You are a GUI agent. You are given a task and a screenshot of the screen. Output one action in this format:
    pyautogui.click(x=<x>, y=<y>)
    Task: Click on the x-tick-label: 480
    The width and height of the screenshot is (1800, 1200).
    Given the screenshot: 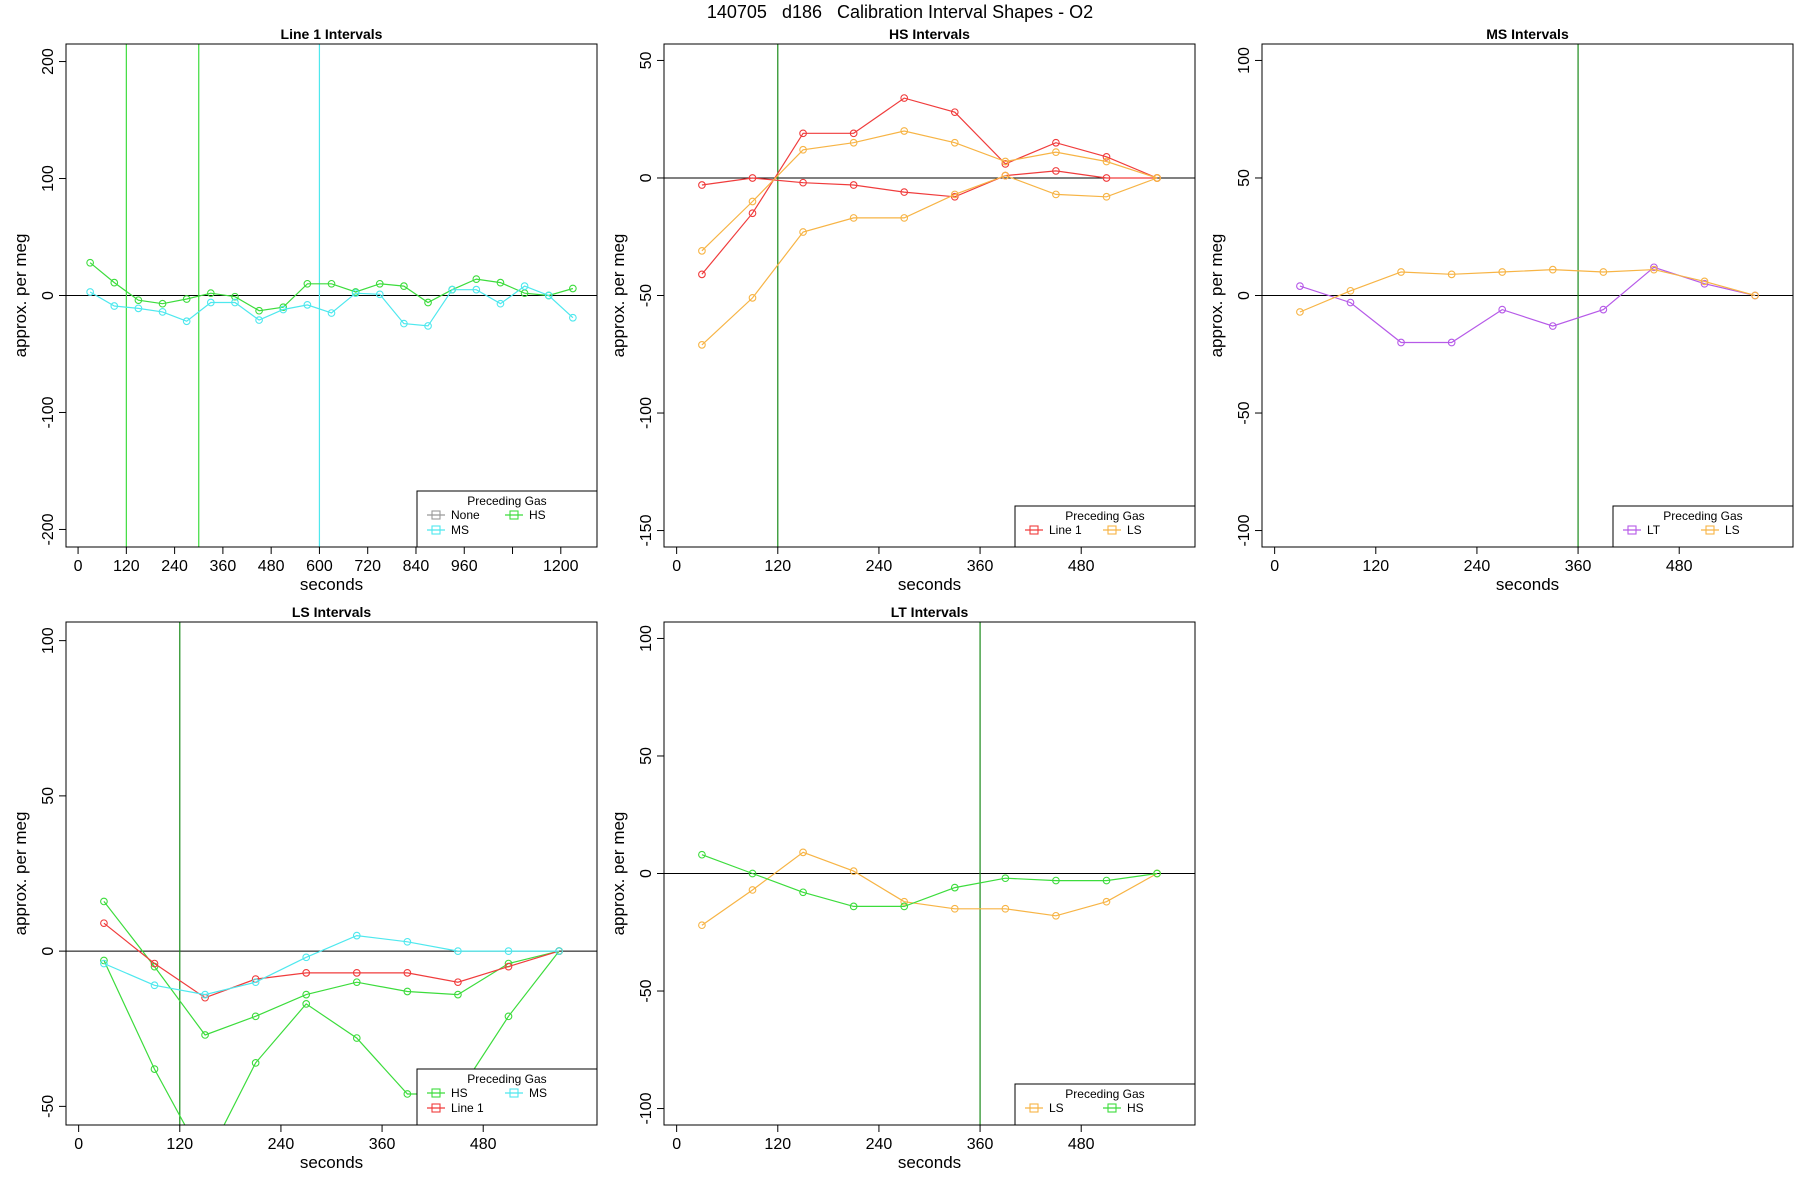 What is the action you would take?
    pyautogui.click(x=1679, y=566)
    